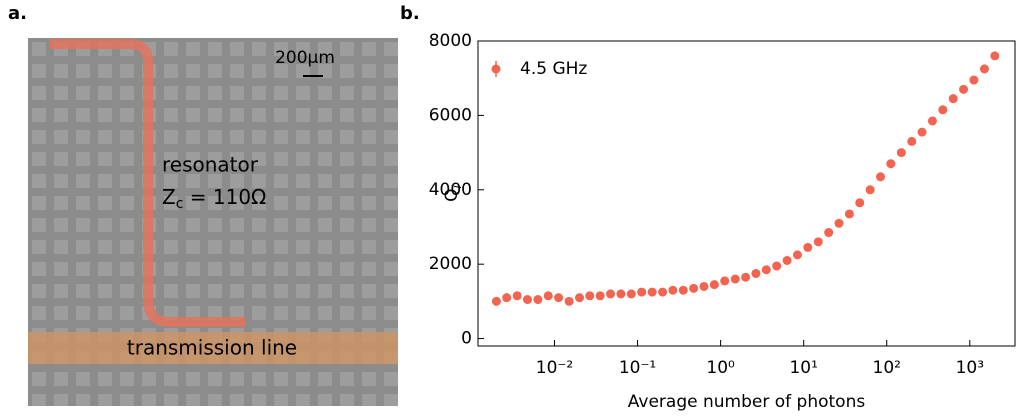 This screenshot has width=1035, height=416. I want to click on y-tick-label: 8000, so click(450, 41).